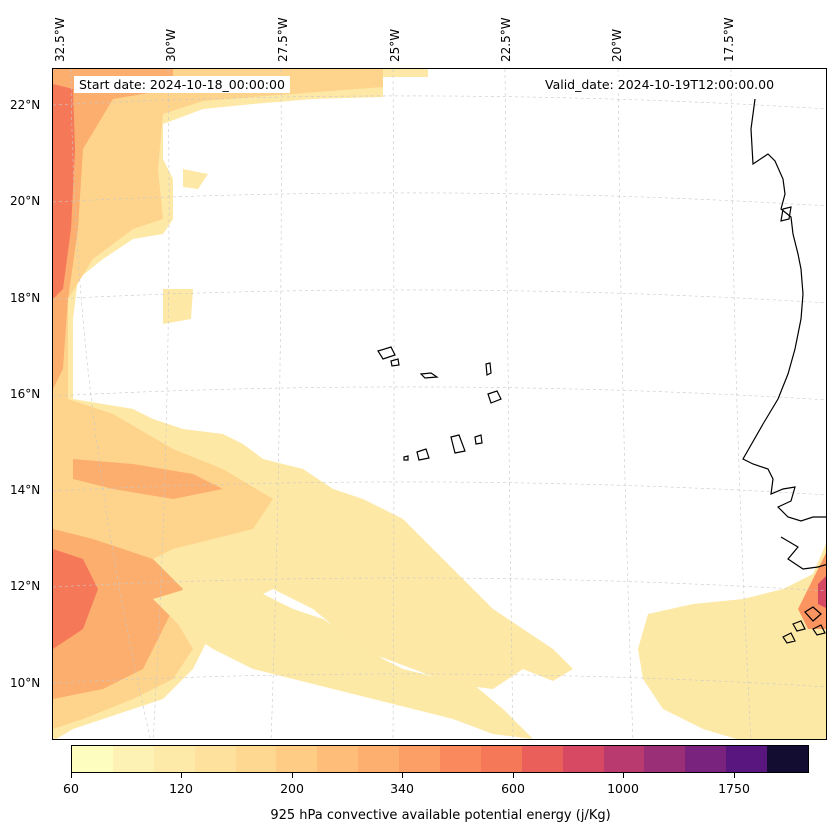 This screenshot has width=837, height=836. Describe the element at coordinates (171, 45) in the screenshot. I see `lon-label: 30°W` at that location.